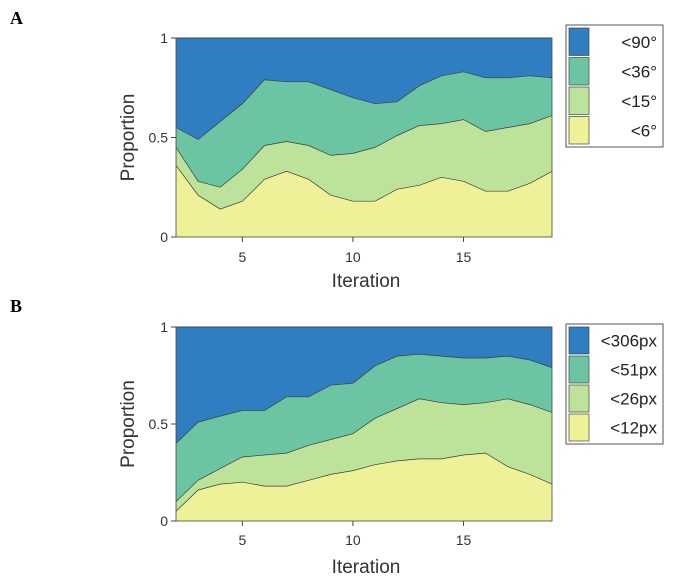 Image resolution: width=674 pixels, height=577 pixels. Describe the element at coordinates (633, 399) in the screenshot. I see `legend-label: <26px` at that location.